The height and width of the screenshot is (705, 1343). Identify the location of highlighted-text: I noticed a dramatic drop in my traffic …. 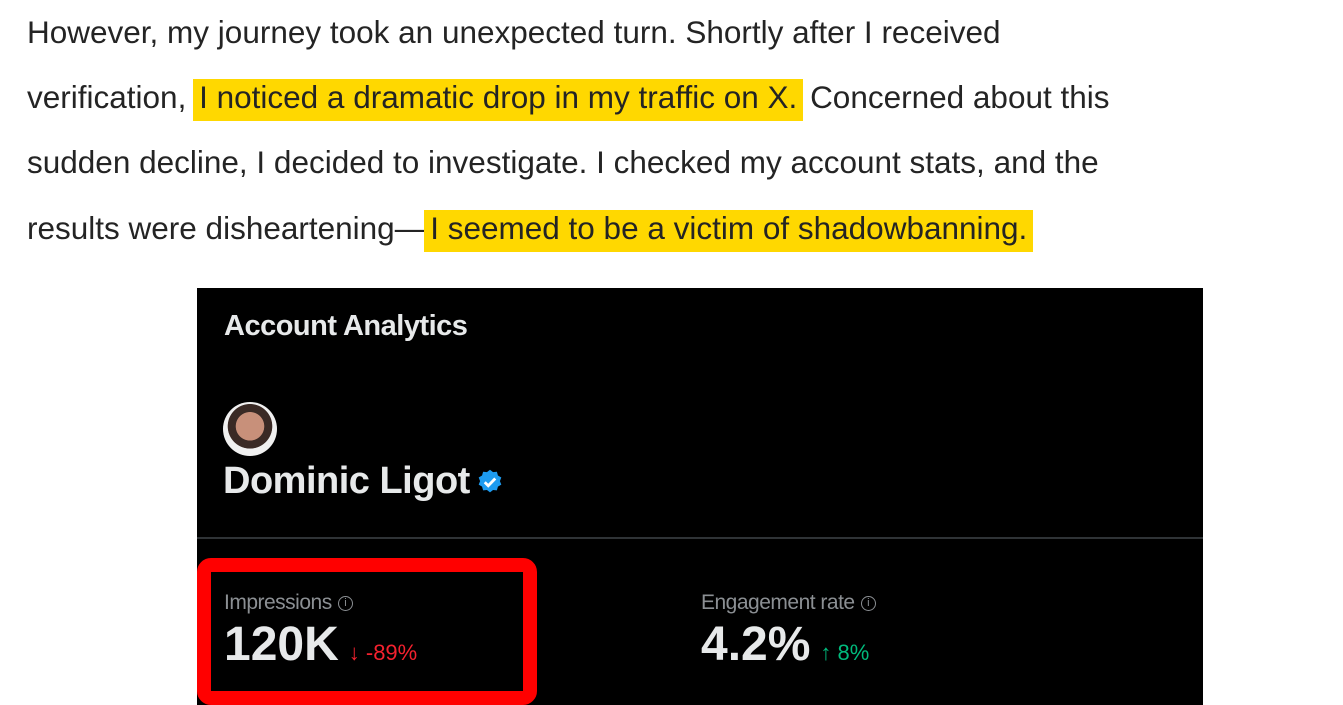
(498, 100).